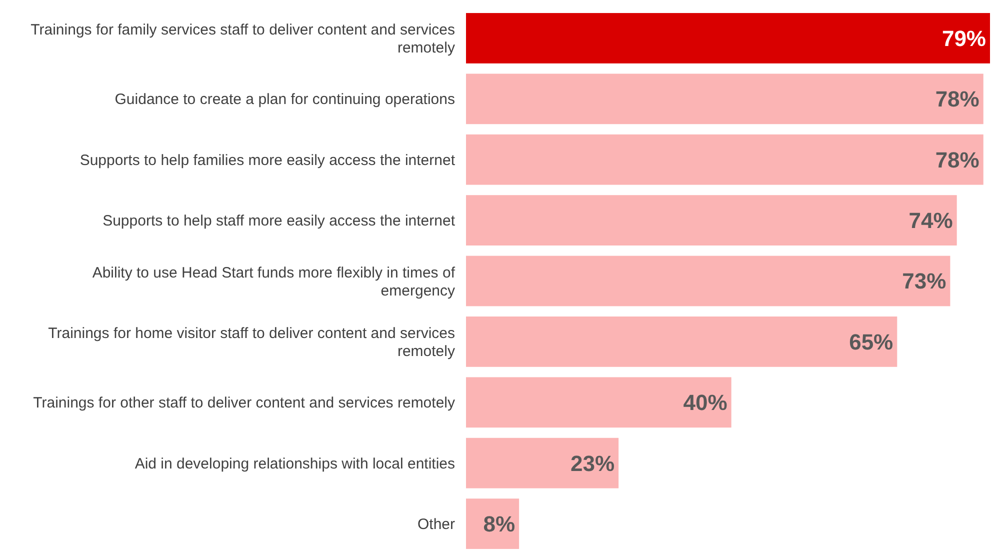  Describe the element at coordinates (294, 463) in the screenshot. I see `y-tick-label: Aid in developing relationships with local entities` at that location.